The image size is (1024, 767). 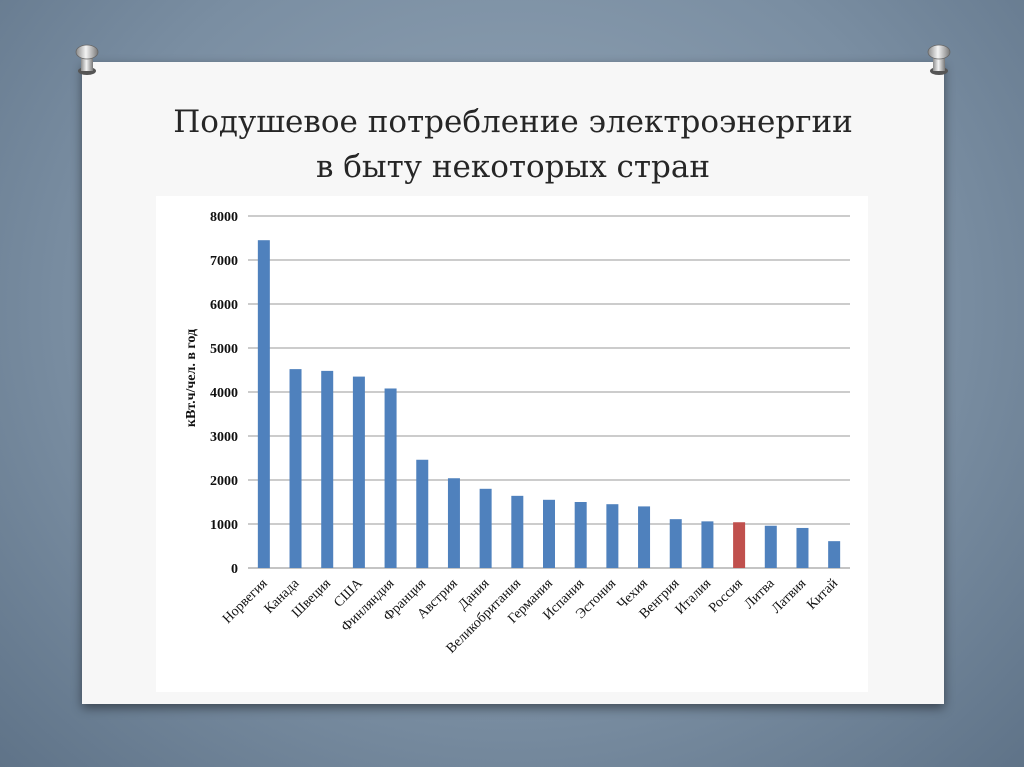 What do you see at coordinates (513, 122) in the screenshot?
I see `slide-title-line-1: Подушевое потребление электроэнергии` at bounding box center [513, 122].